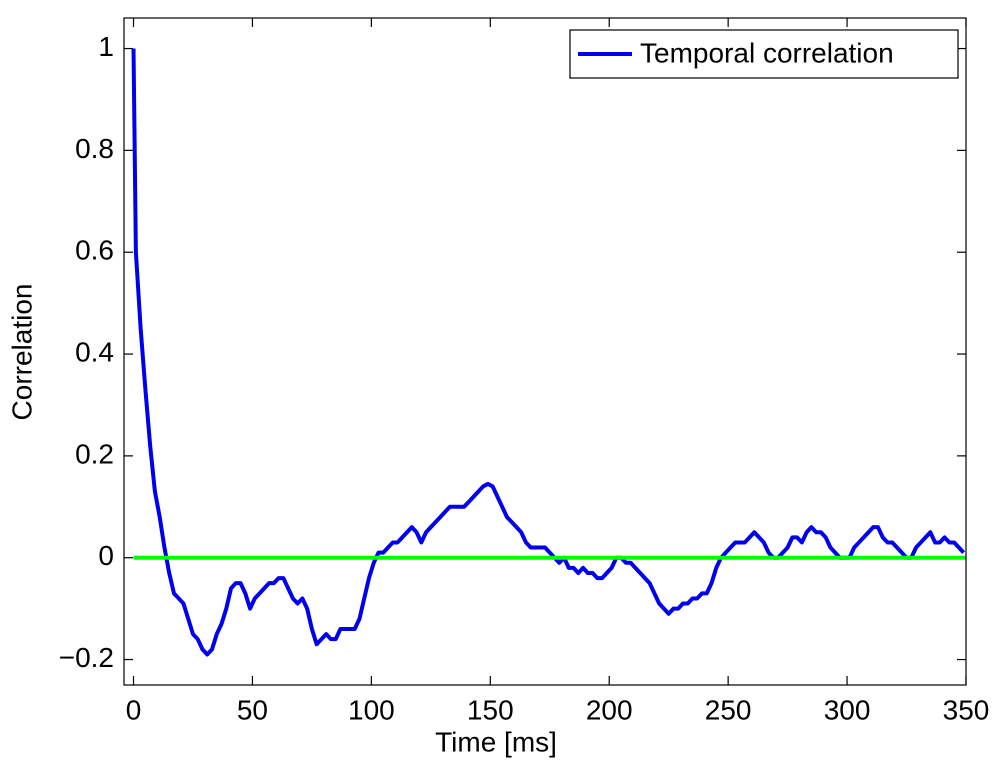 This screenshot has width=1002, height=770. I want to click on x-tick-label: 350, so click(966, 709).